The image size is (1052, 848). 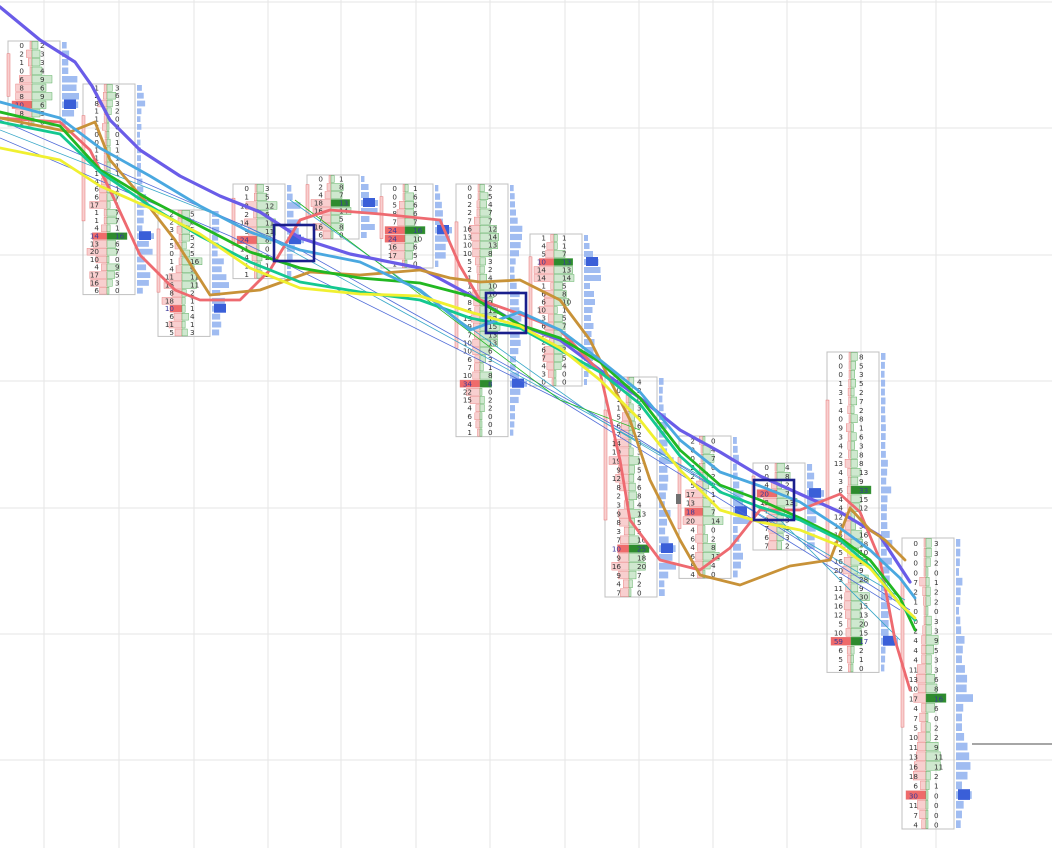 I want to click on bid-volume-label: 9, so click(x=618, y=513).